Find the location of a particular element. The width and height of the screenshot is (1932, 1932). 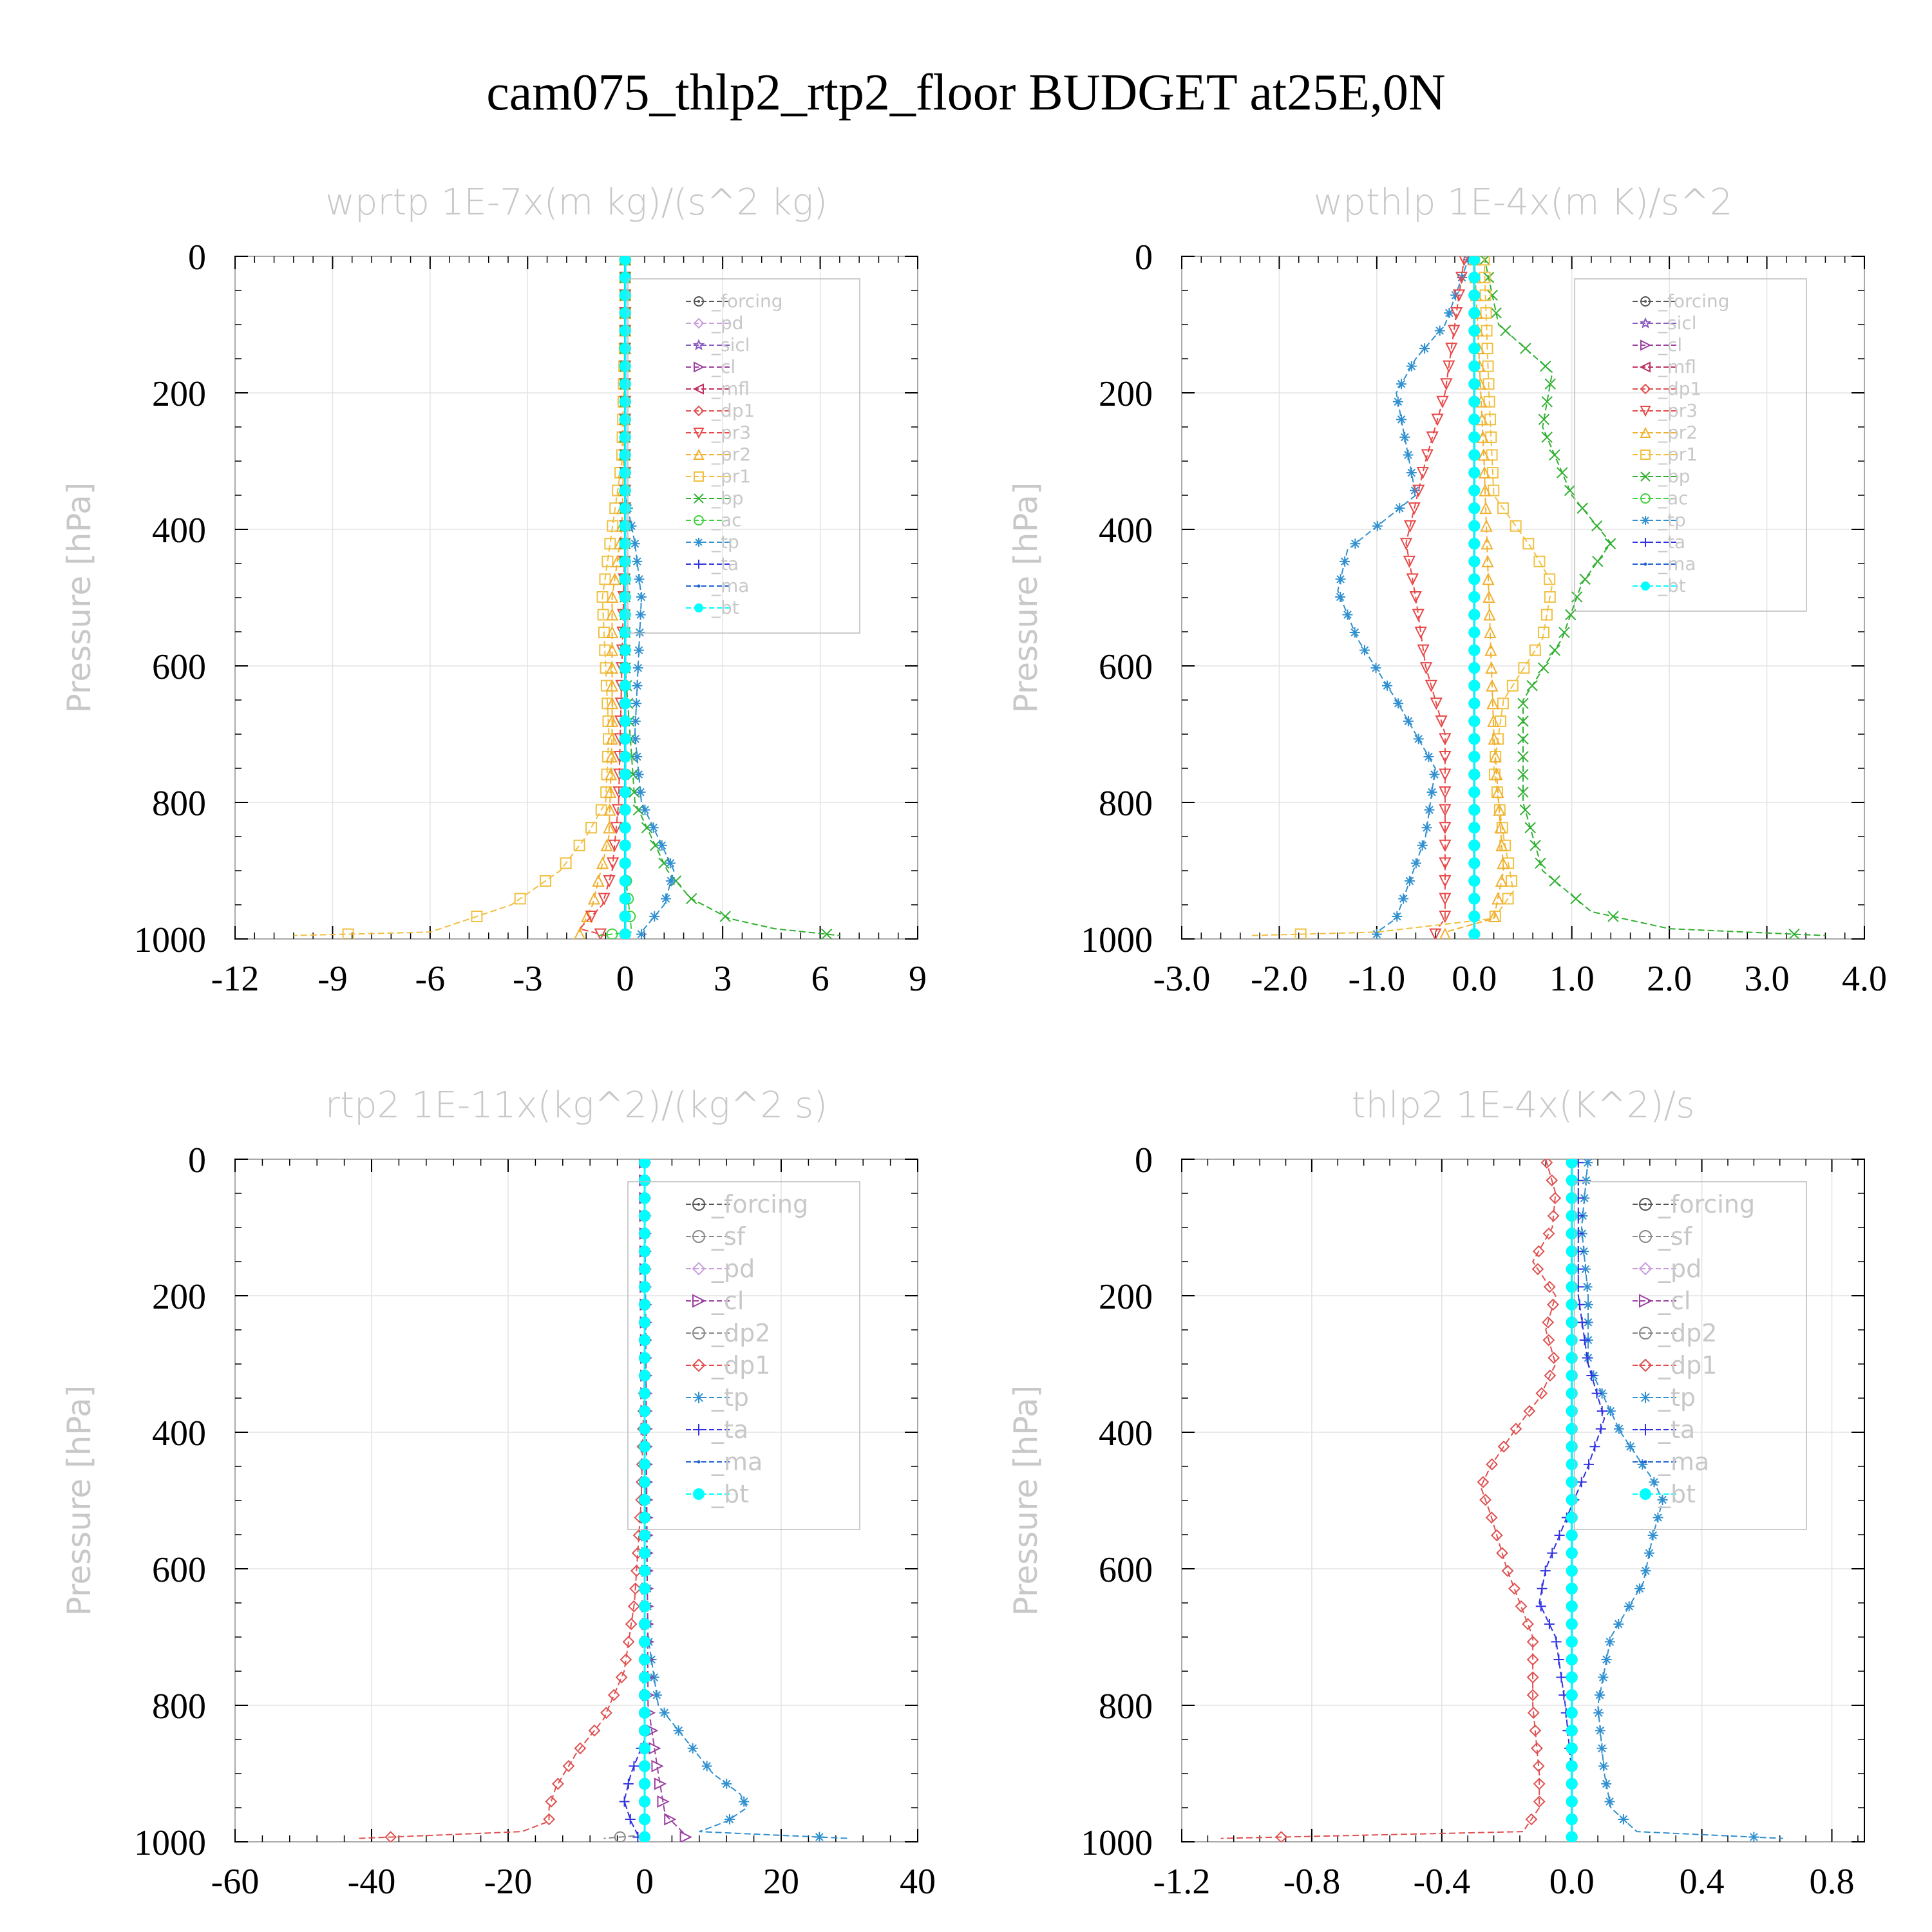

legend-label: _mfl is located at coordinates (1677, 366).